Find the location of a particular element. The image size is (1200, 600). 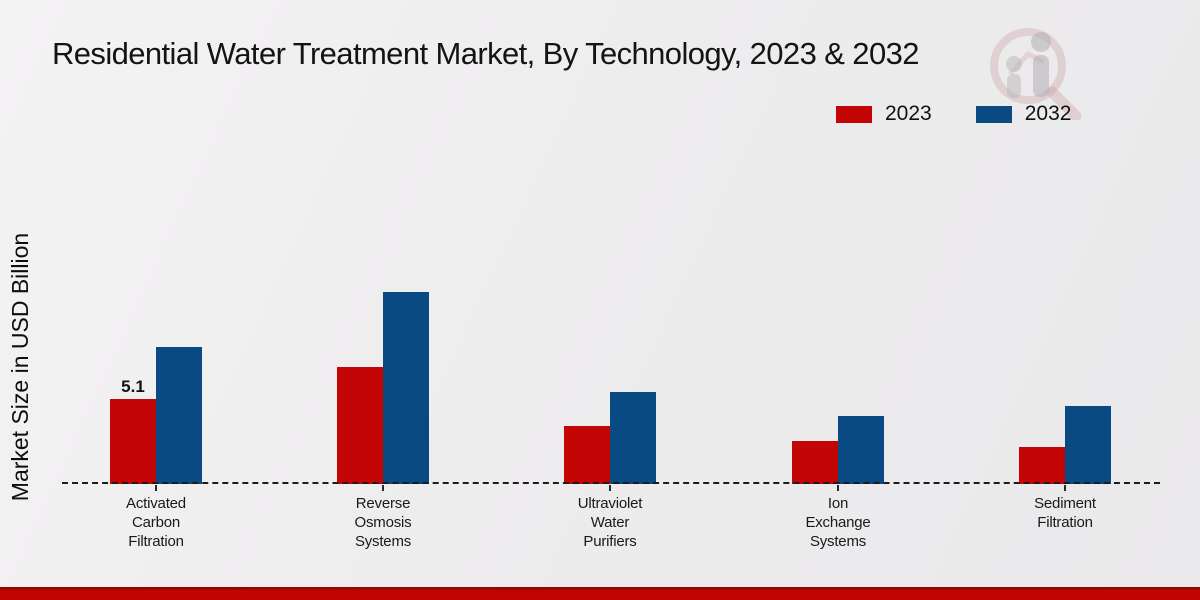

bar-2023-activated-carbon-filtration is located at coordinates (133, 441).